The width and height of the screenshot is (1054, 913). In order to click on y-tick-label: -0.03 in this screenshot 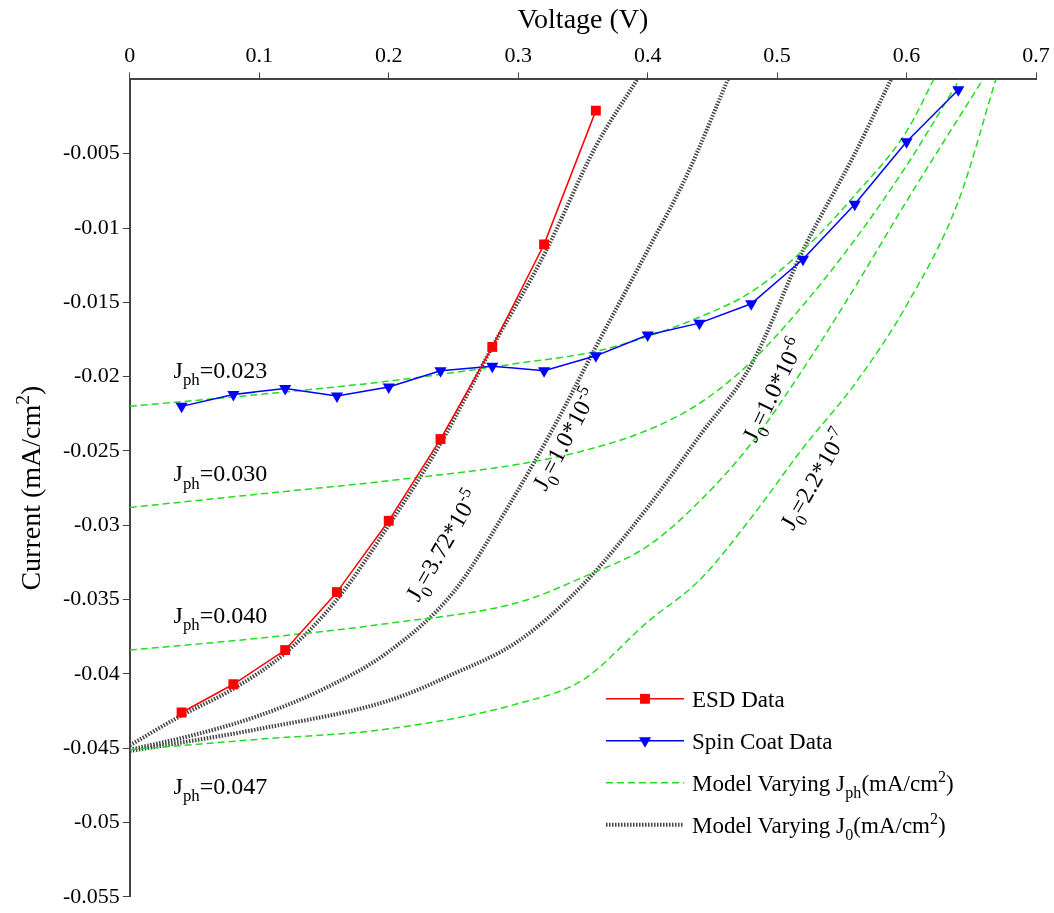, I will do `click(97, 524)`.